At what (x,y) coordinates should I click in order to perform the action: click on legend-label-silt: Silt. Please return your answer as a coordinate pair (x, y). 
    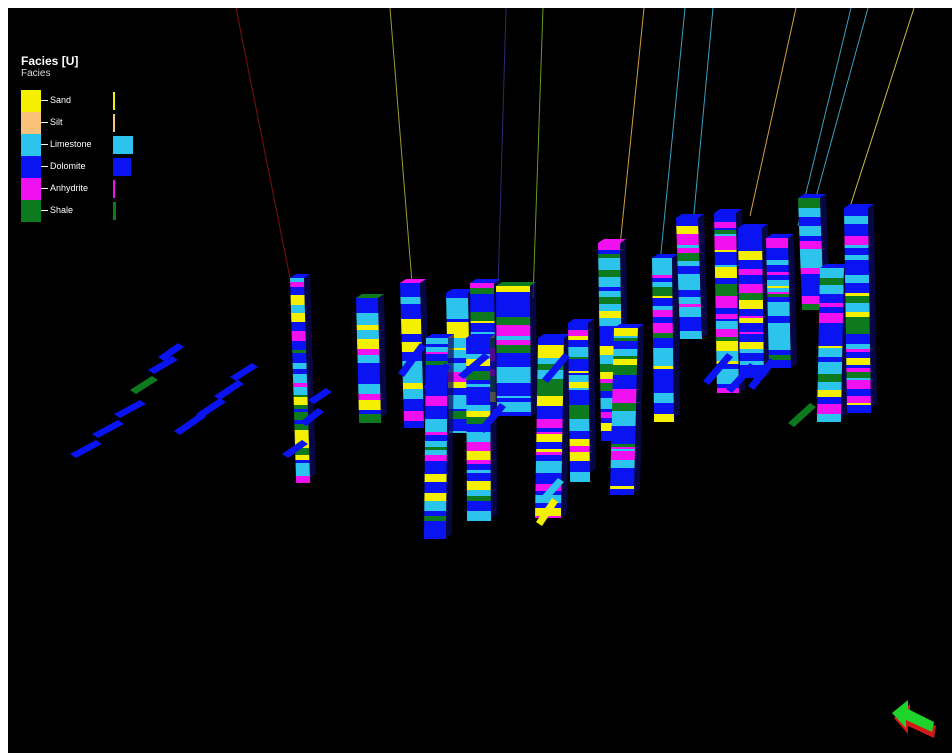
    Looking at the image, I should click on (56, 122).